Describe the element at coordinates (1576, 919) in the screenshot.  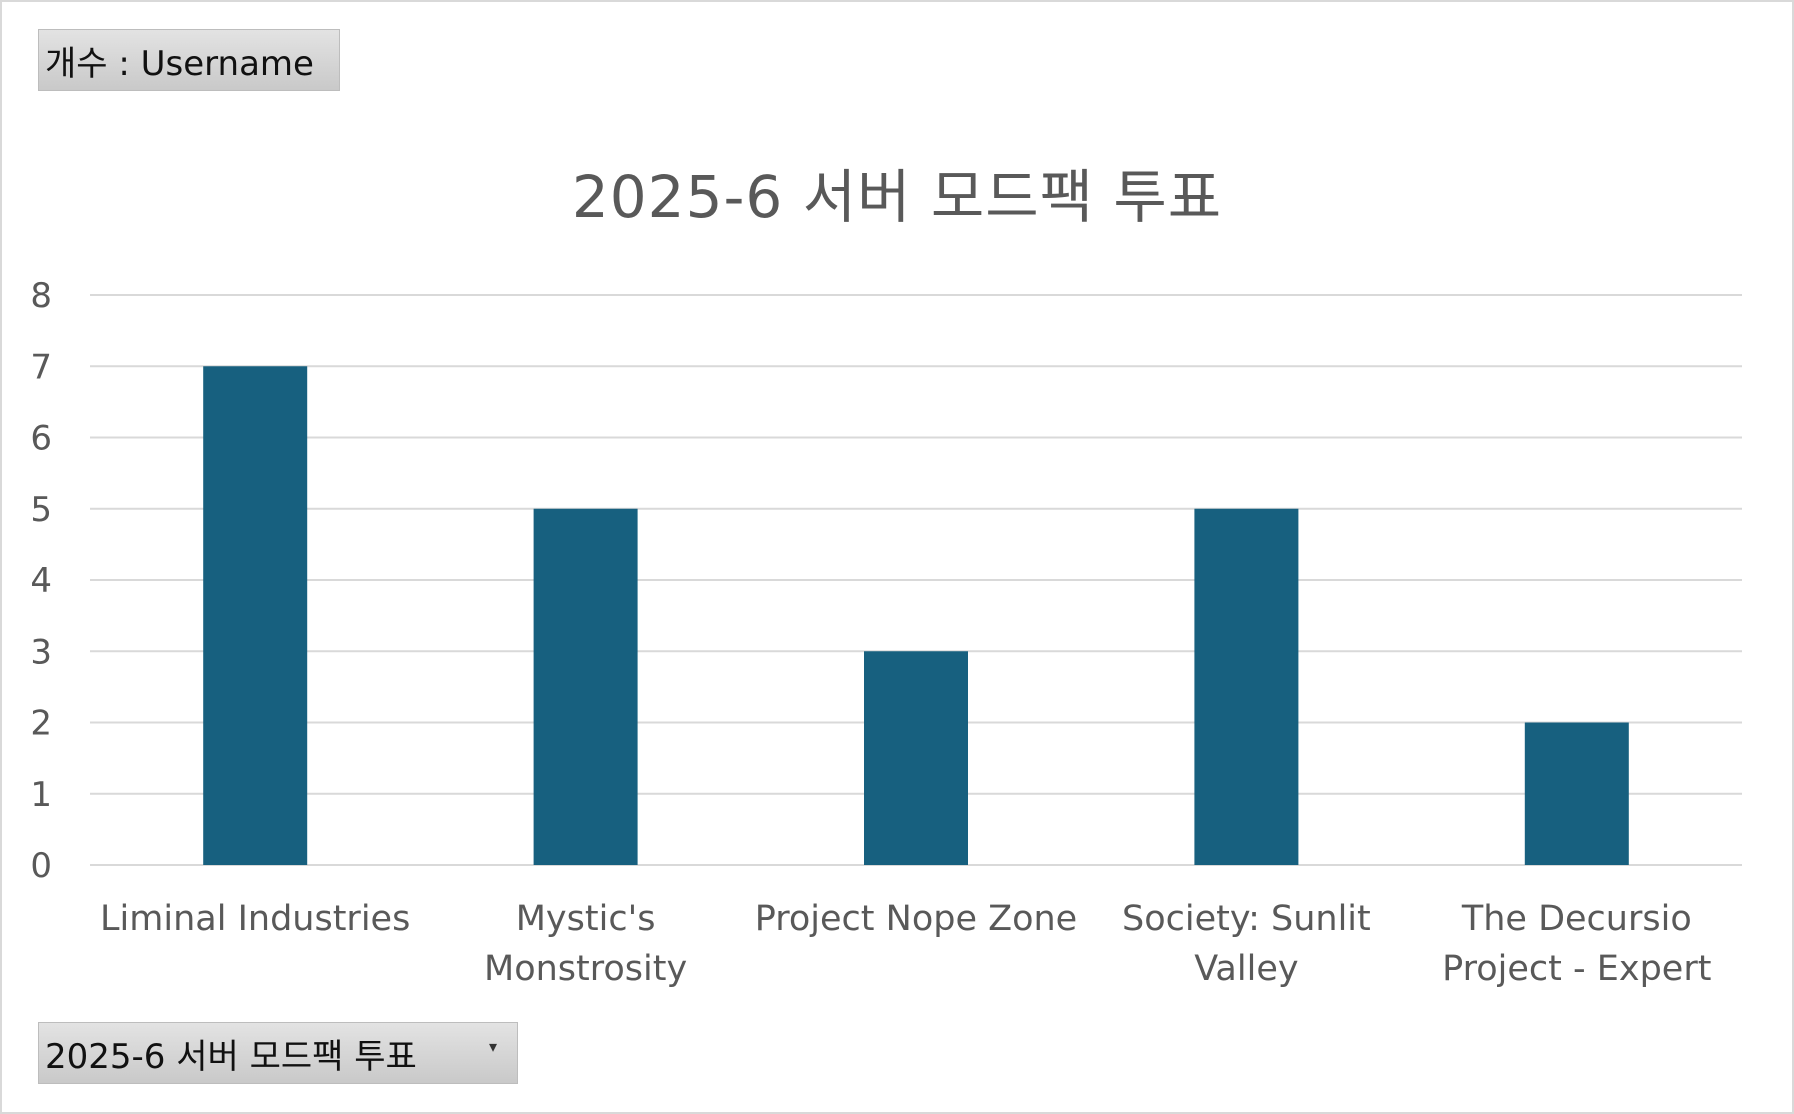
I see `x-tick-label: The Decursio` at that location.